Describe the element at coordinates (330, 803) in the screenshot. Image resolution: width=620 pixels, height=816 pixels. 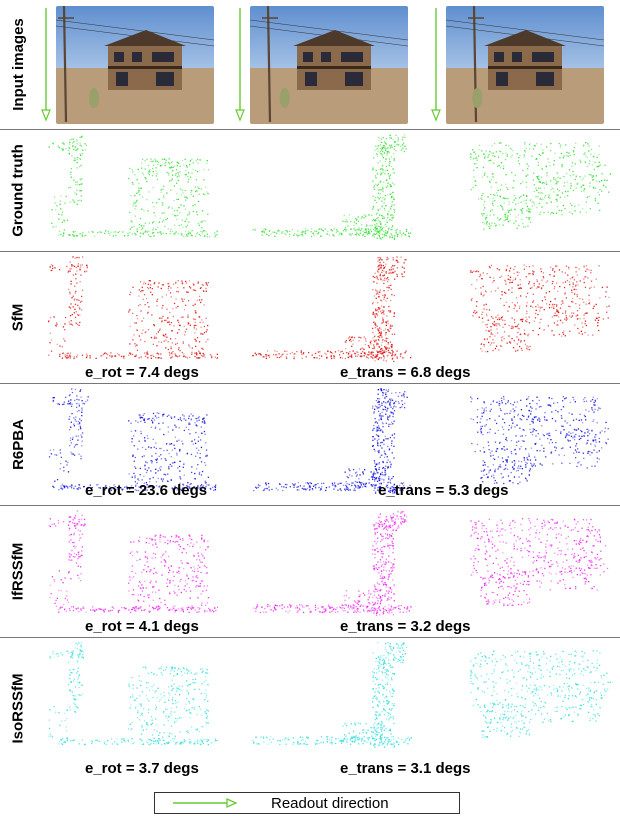
I see `legend-text: Readout direction` at that location.